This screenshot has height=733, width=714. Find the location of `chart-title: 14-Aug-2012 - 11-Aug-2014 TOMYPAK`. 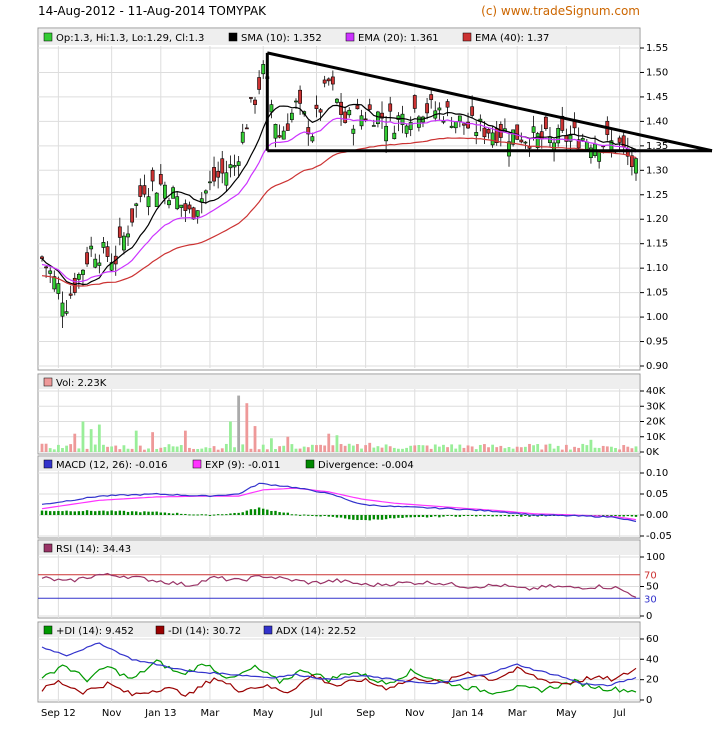

chart-title: 14-Aug-2012 - 11-Aug-2014 TOMYPAK is located at coordinates (152, 11).